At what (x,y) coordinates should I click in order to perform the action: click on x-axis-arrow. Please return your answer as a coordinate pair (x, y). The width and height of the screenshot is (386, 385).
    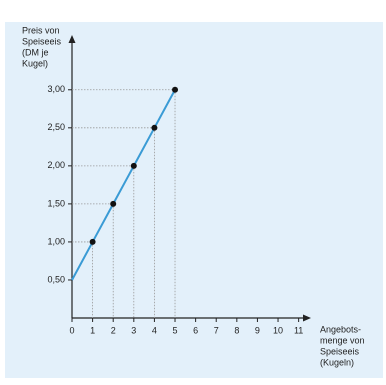
    Looking at the image, I should click on (307, 318).